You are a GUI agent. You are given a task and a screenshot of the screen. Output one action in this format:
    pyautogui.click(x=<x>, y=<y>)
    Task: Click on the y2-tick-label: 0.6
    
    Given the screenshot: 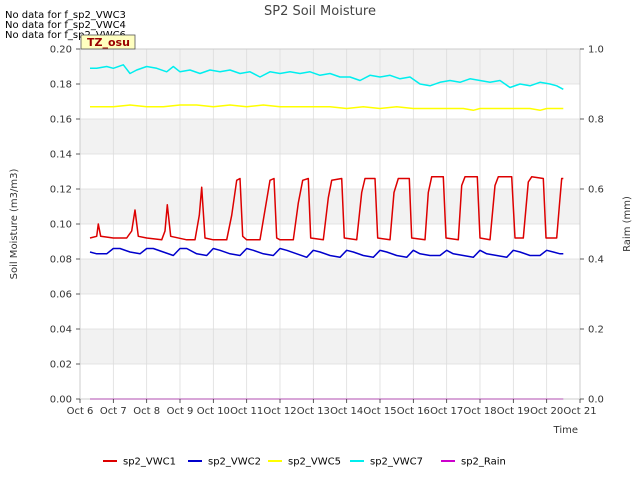 What is the action you would take?
    pyautogui.click(x=596, y=190)
    